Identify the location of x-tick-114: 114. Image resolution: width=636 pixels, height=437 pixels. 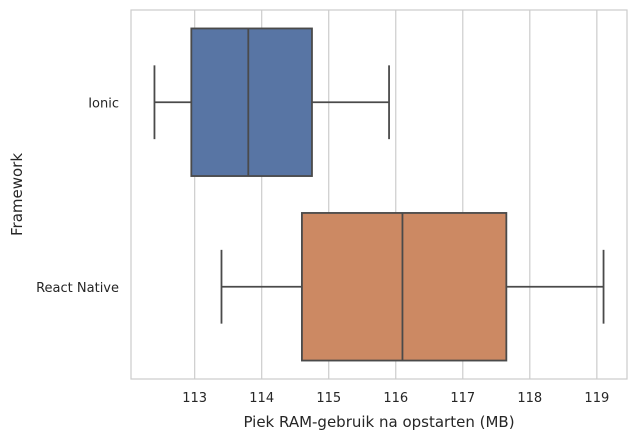
(261, 398).